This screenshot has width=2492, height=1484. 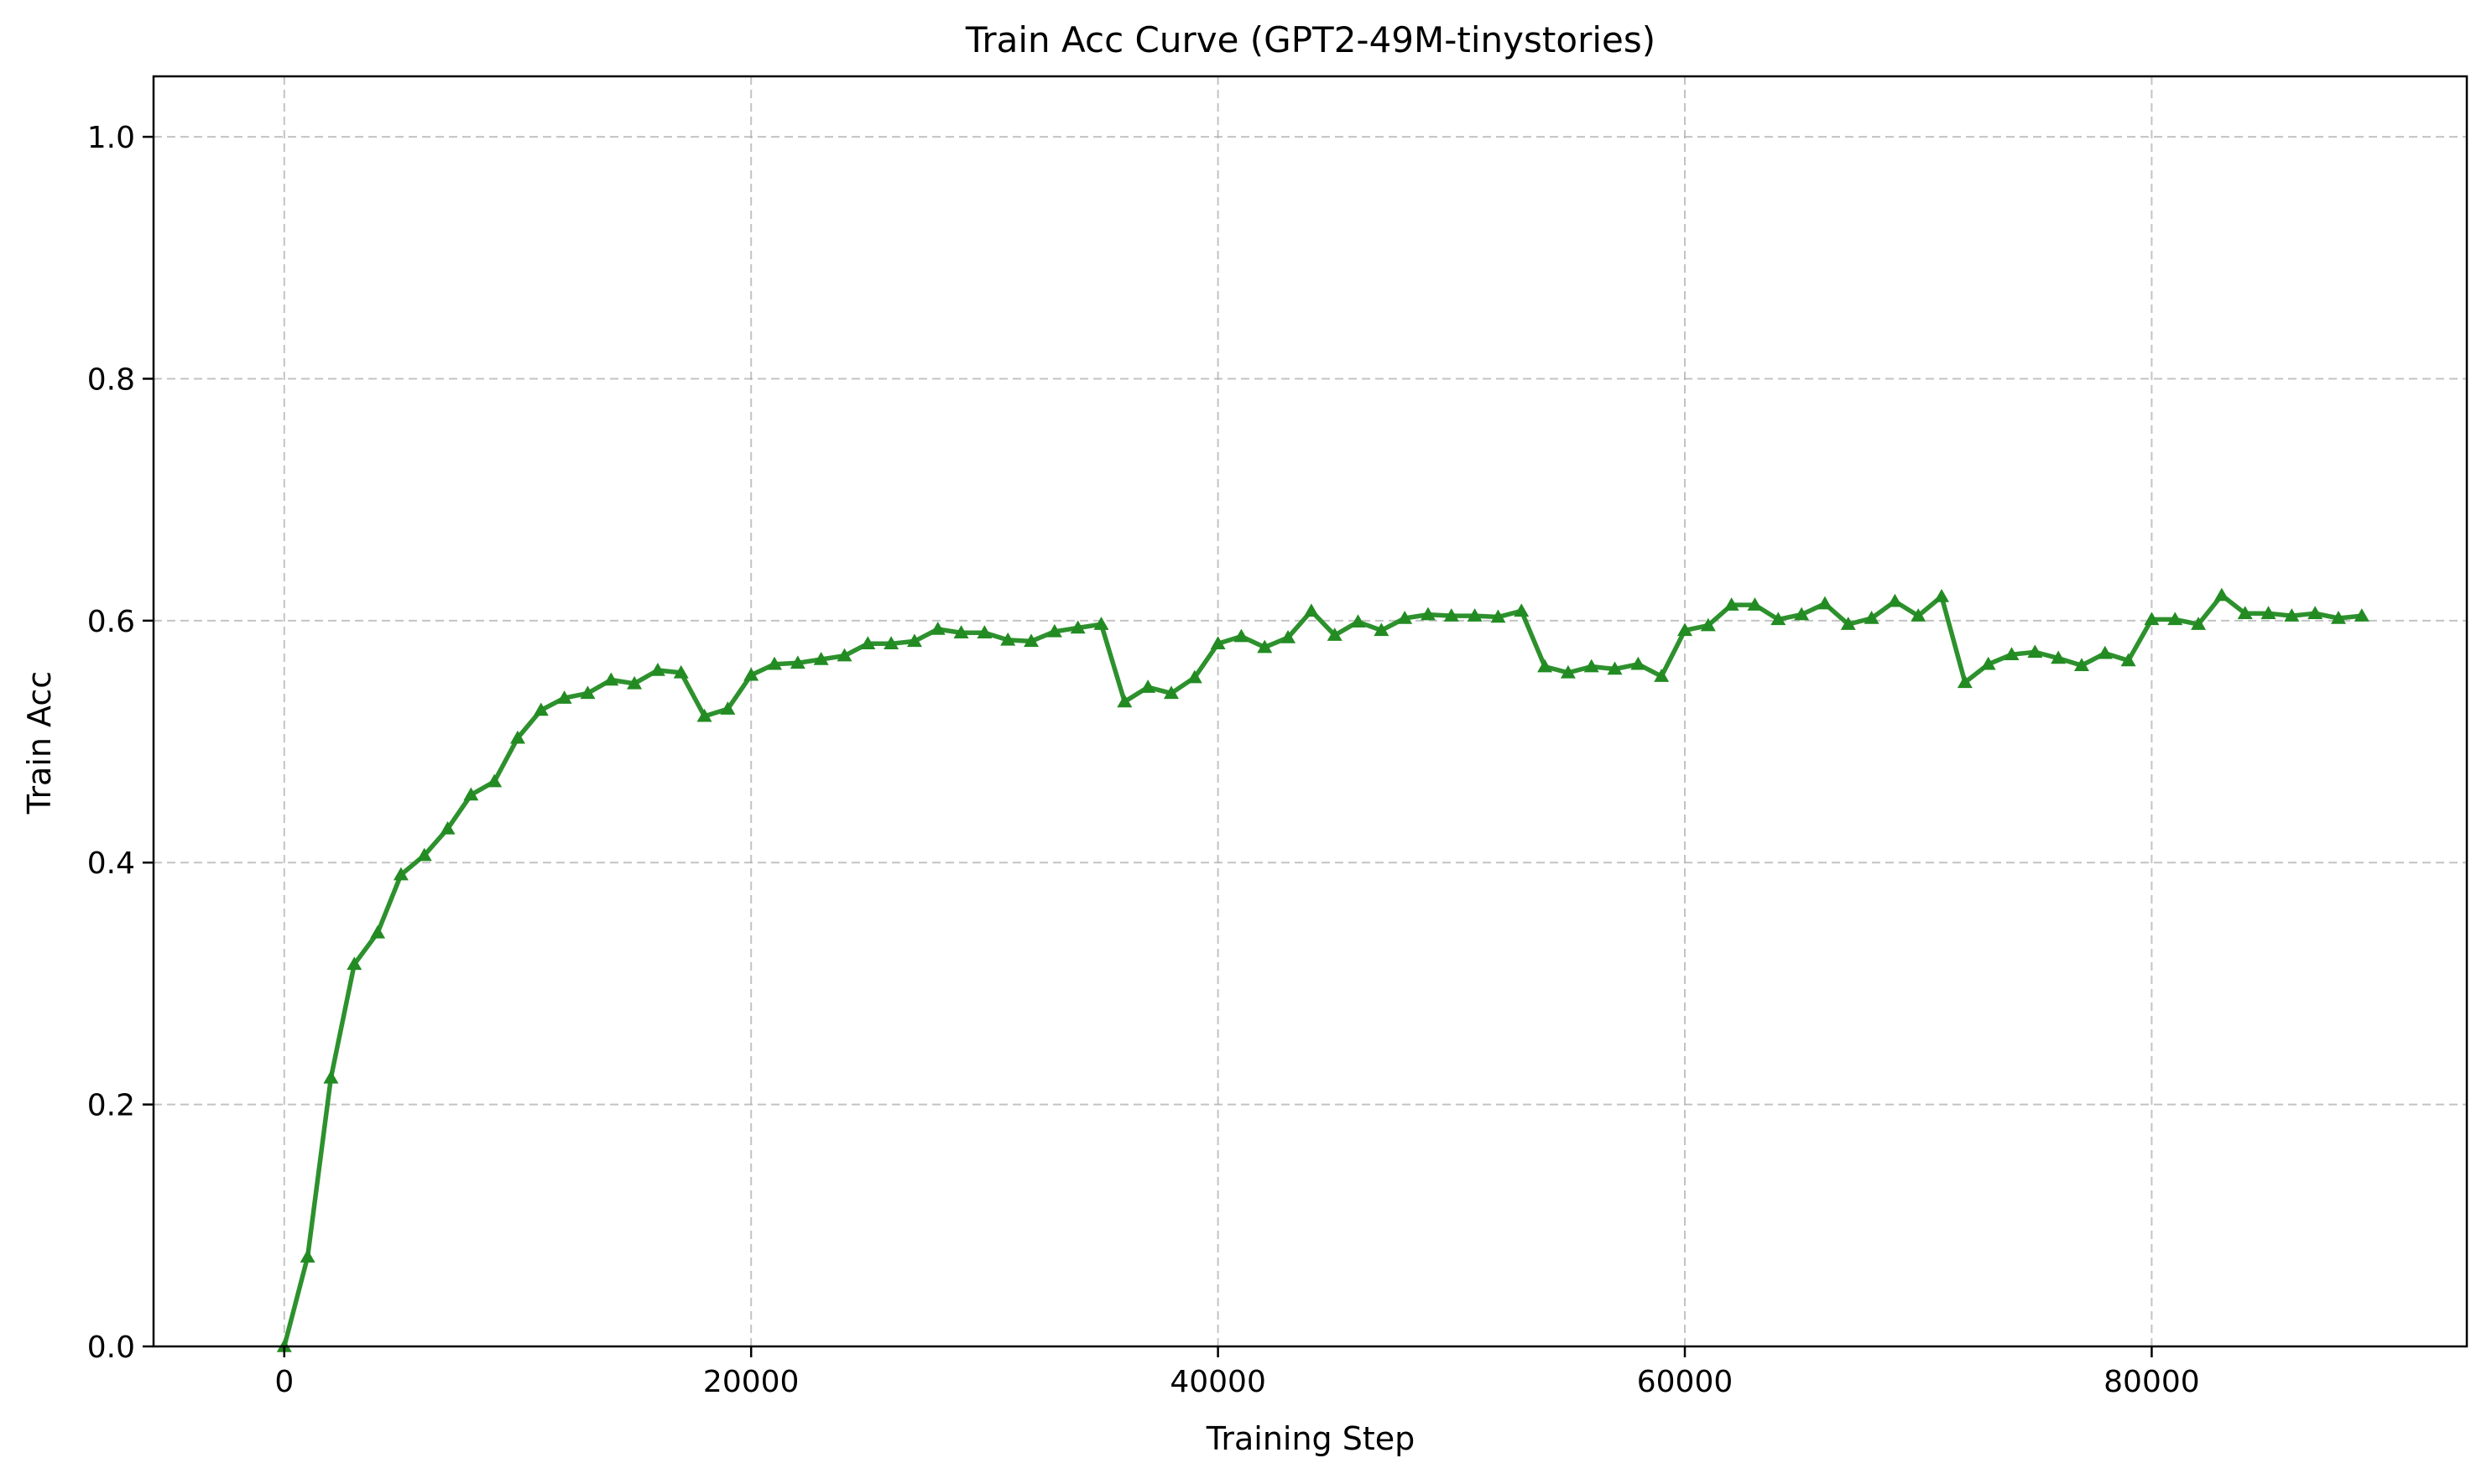 I want to click on x-tick-label: 60000, so click(x=1685, y=1382).